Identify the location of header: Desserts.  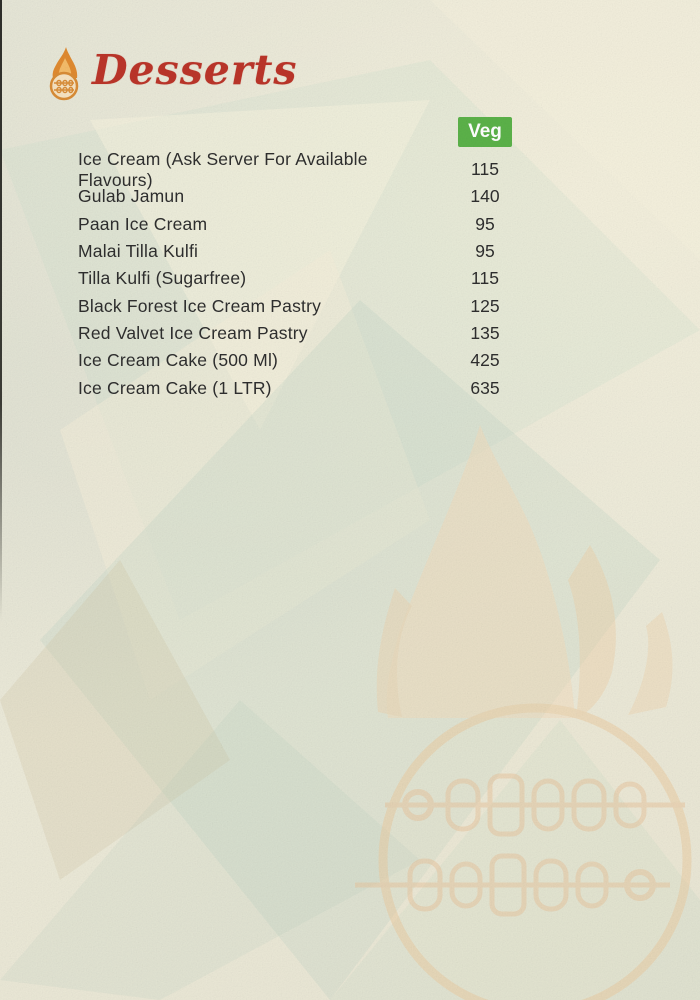
(171, 74).